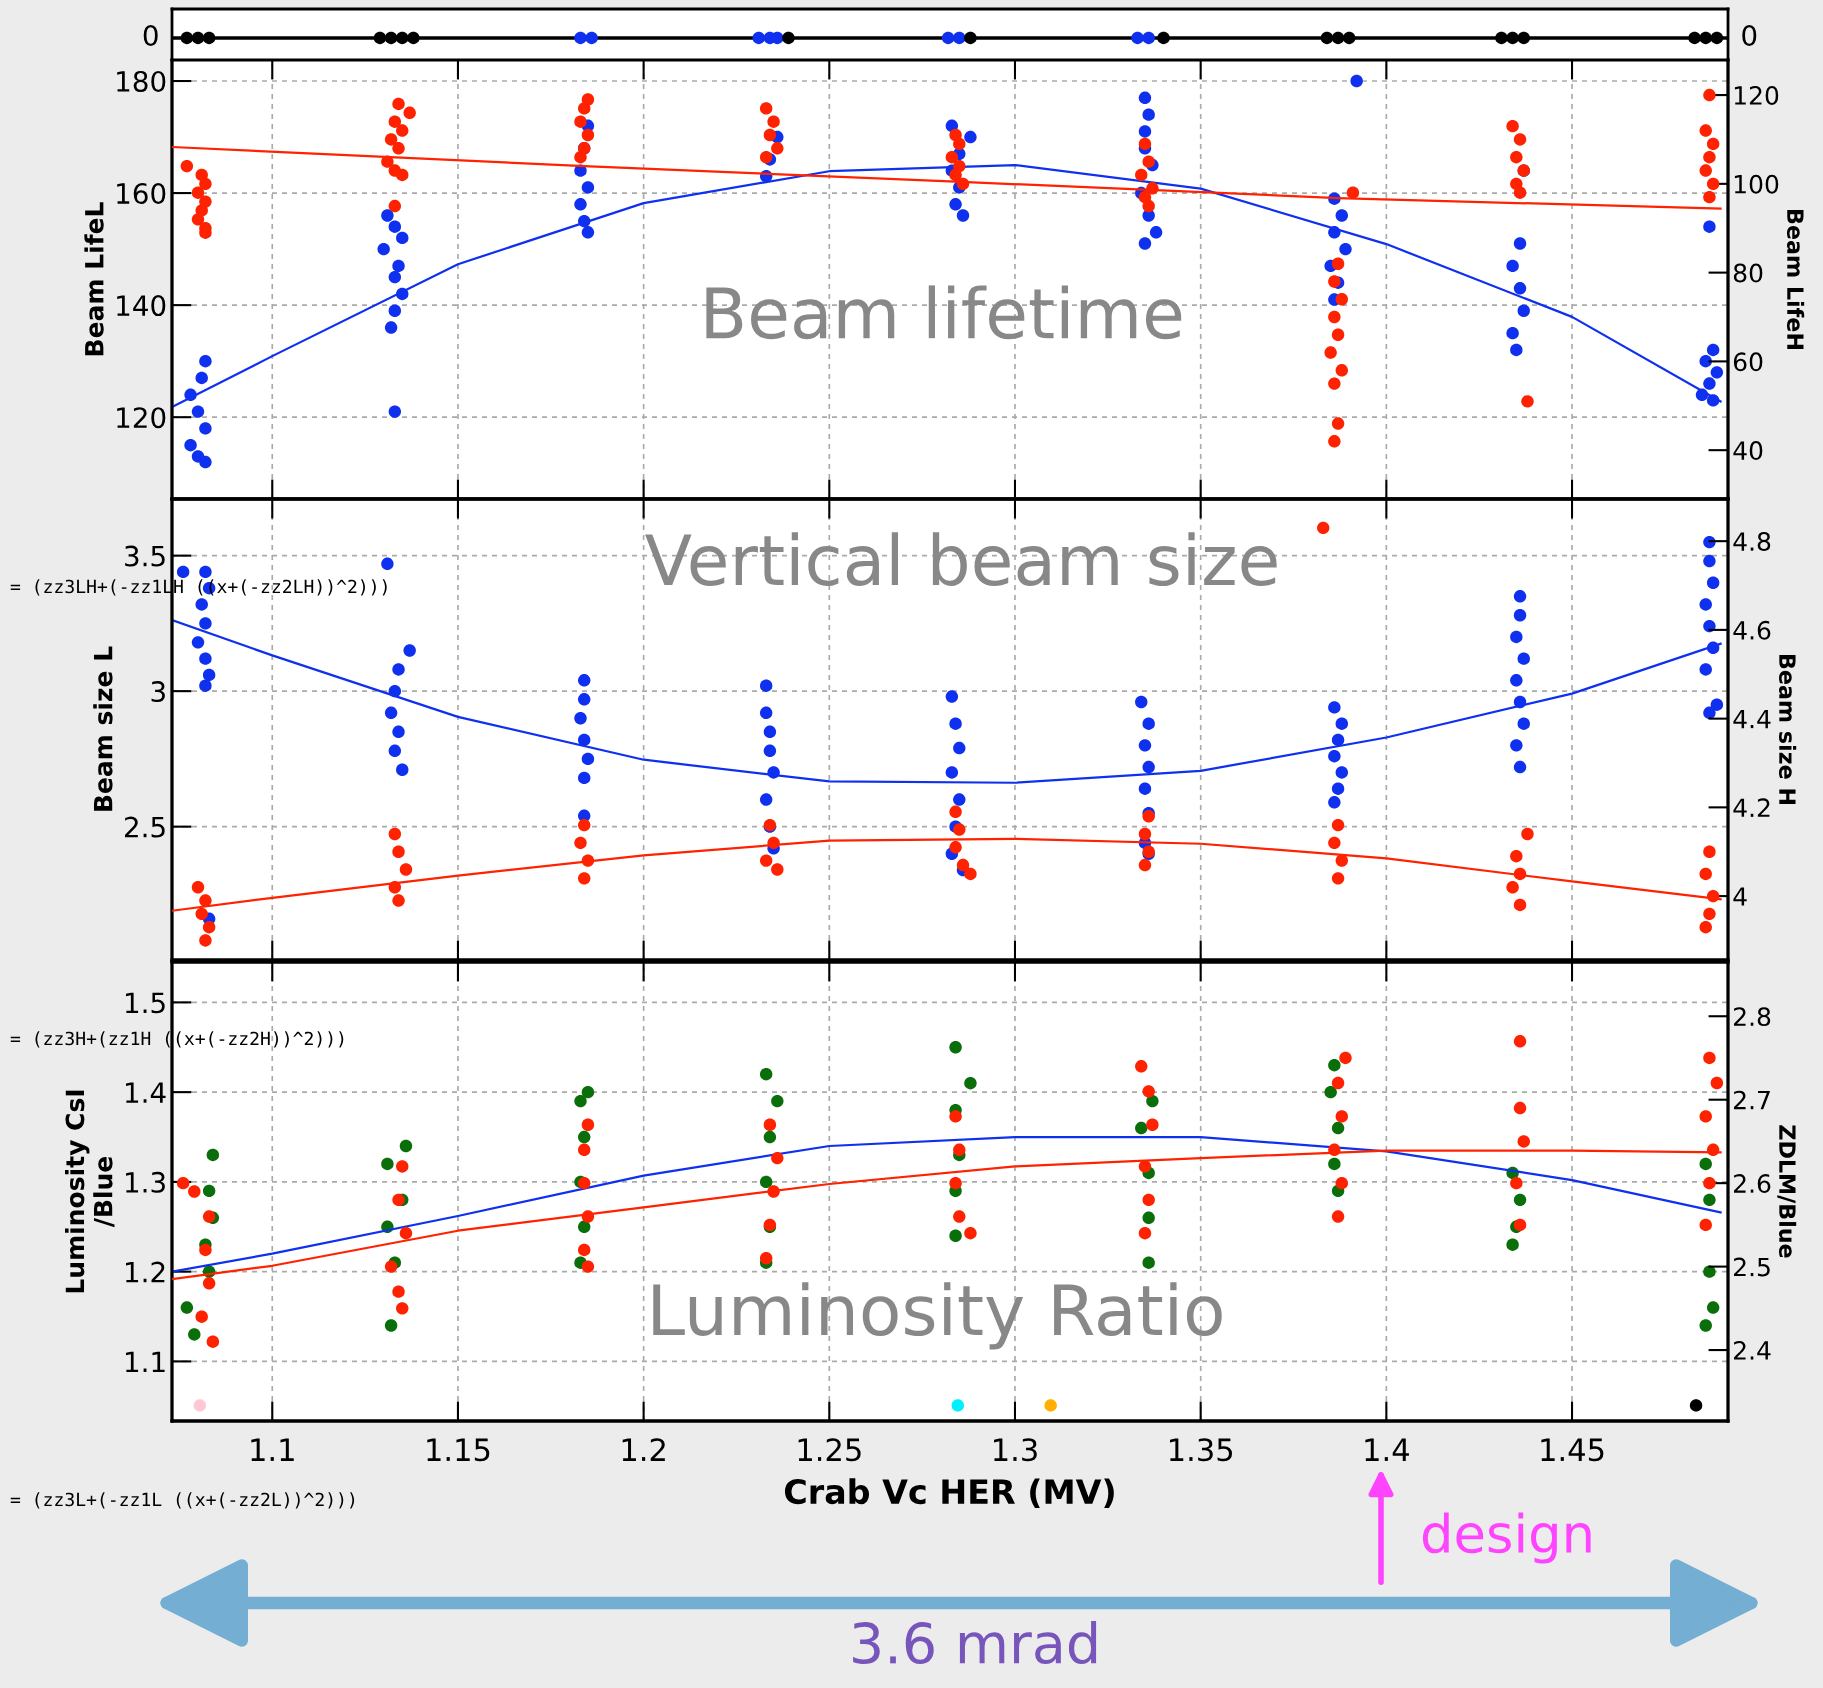  Describe the element at coordinates (1015, 1450) in the screenshot. I see `x-tick-label: 1.3` at that location.